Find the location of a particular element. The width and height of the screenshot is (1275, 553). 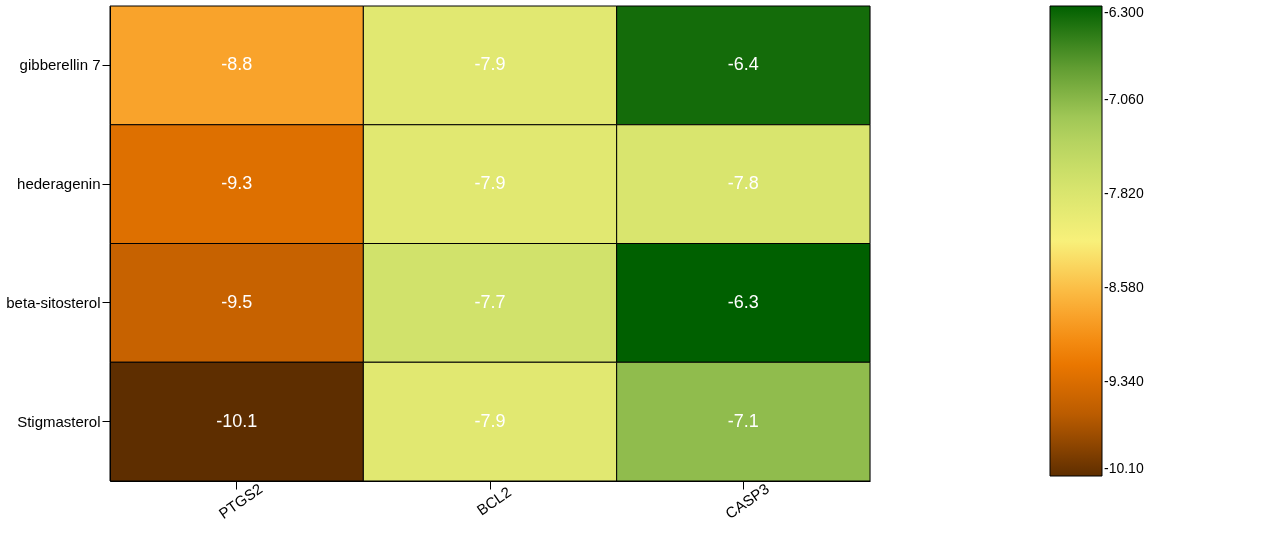

data-label: -10.1 is located at coordinates (237, 420).